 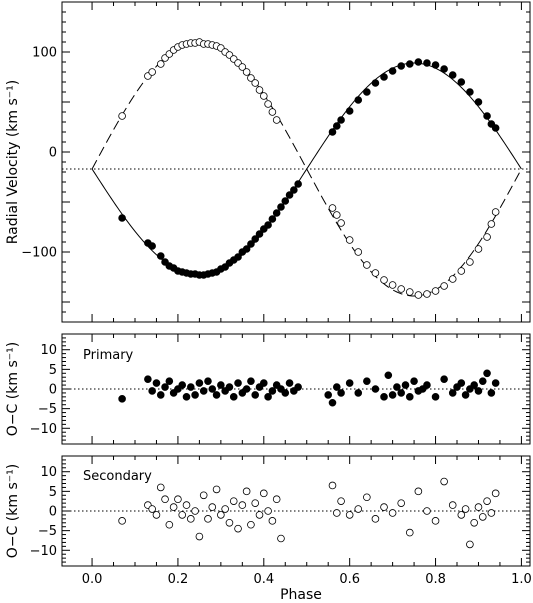 What do you see at coordinates (13, 511) in the screenshot?
I see `secondary-residuals-y-axis-label: O−C (km s⁻¹)` at bounding box center [13, 511].